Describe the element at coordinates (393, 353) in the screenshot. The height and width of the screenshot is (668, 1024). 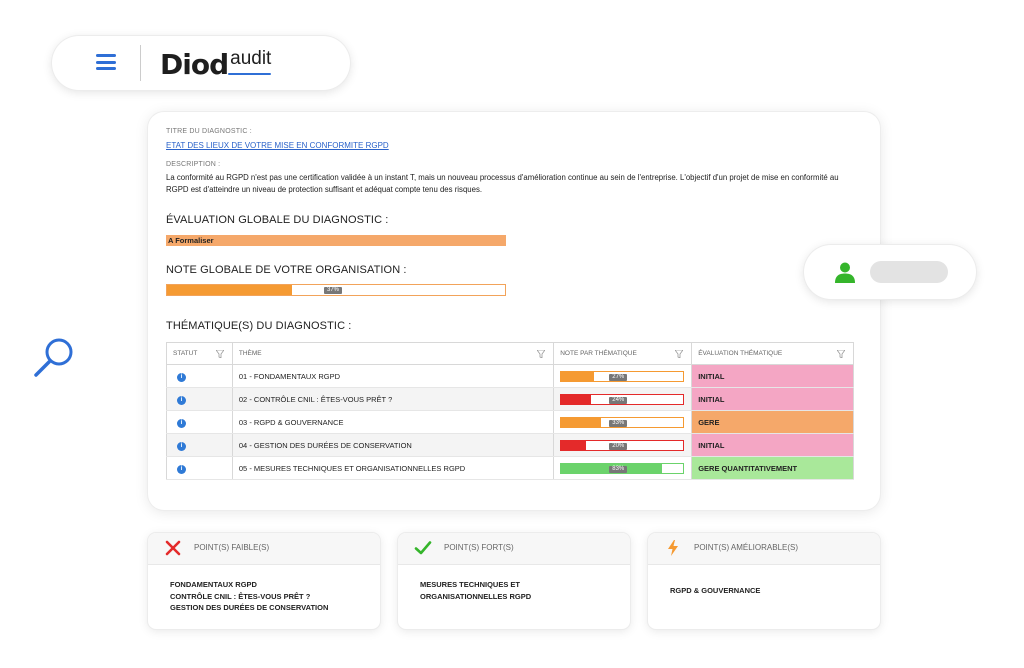
I see `header-theme: THÈME` at that location.